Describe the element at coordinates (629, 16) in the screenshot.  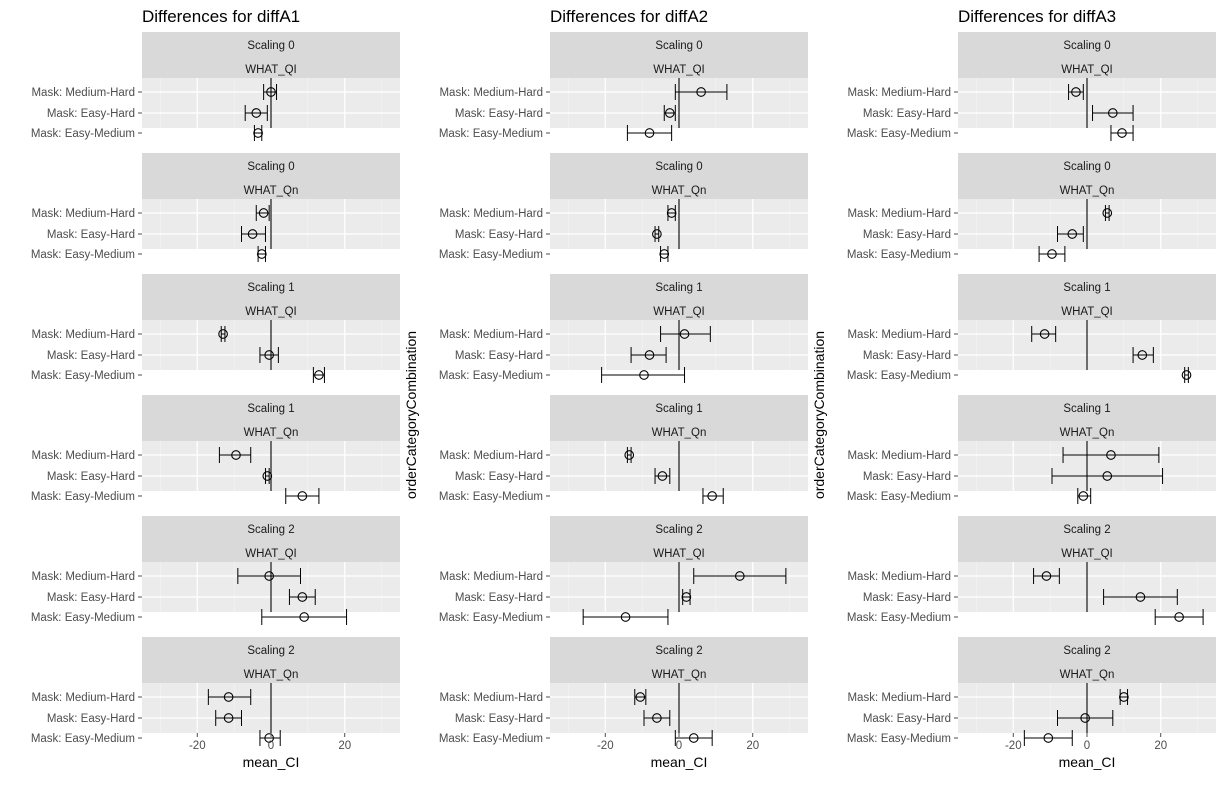
I see `column-title: Differences for diffA2` at that location.